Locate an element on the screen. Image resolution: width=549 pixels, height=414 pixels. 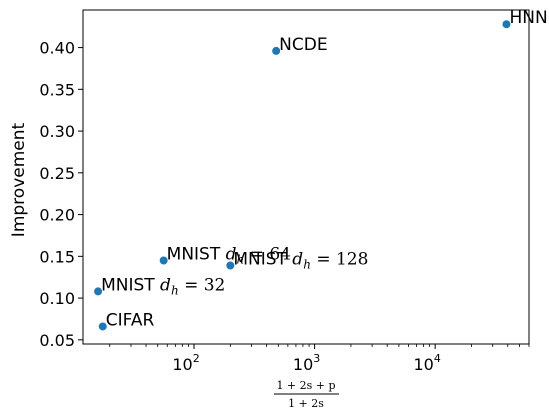
y-tick-label: 0.20 is located at coordinates (57, 215).